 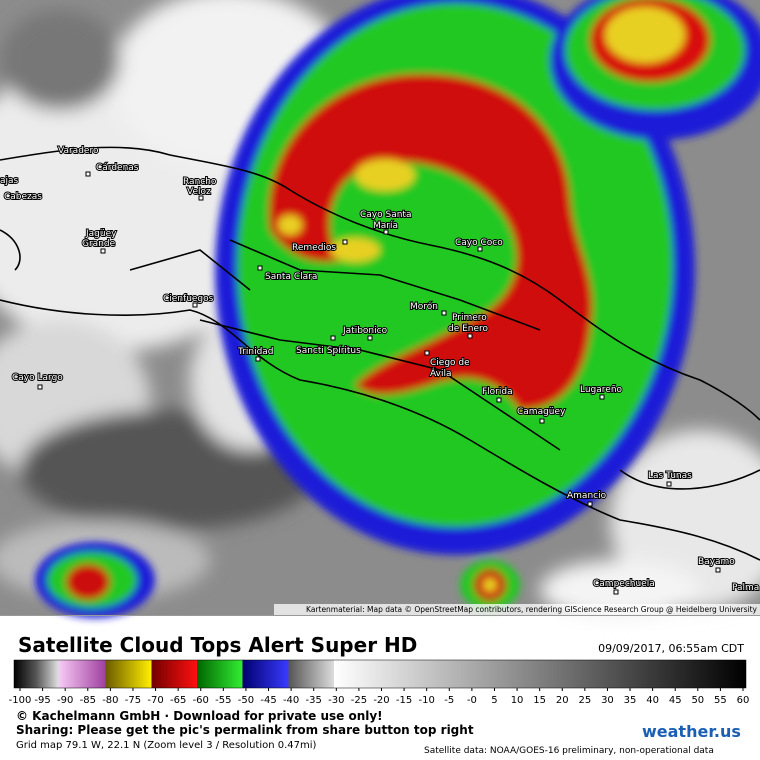 What do you see at coordinates (587, 496) in the screenshot?
I see `place-label: Amancio` at bounding box center [587, 496].